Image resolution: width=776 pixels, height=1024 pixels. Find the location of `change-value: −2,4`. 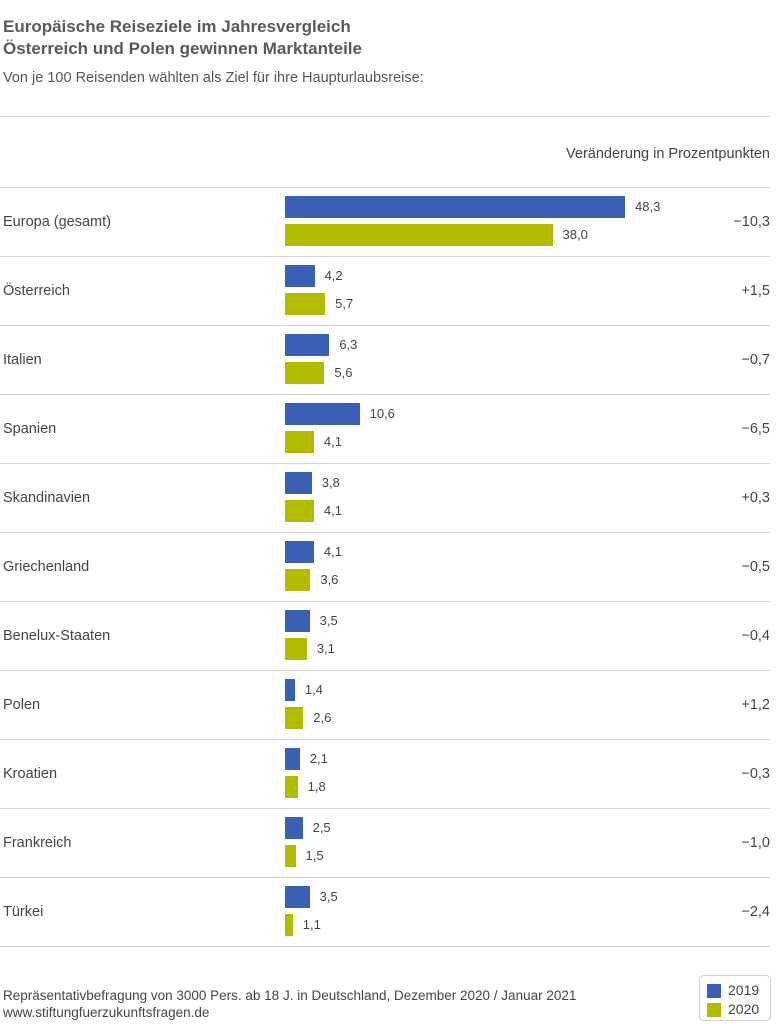

change-value: −2,4 is located at coordinates (755, 912).